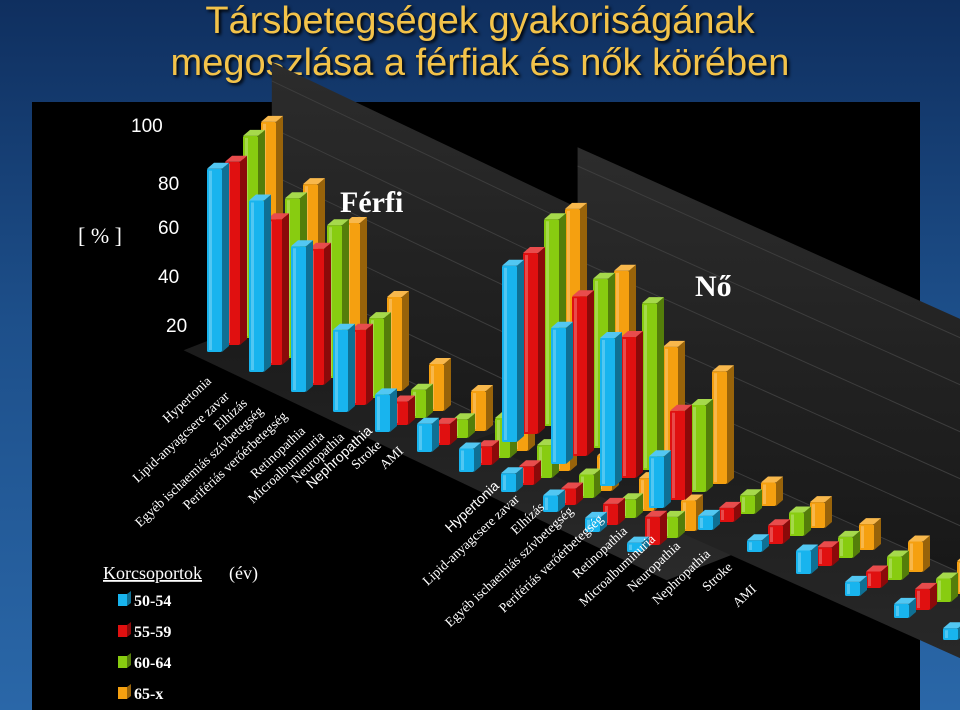 The height and width of the screenshot is (710, 960). Describe the element at coordinates (713, 286) in the screenshot. I see `group-label-2: Nő` at that location.